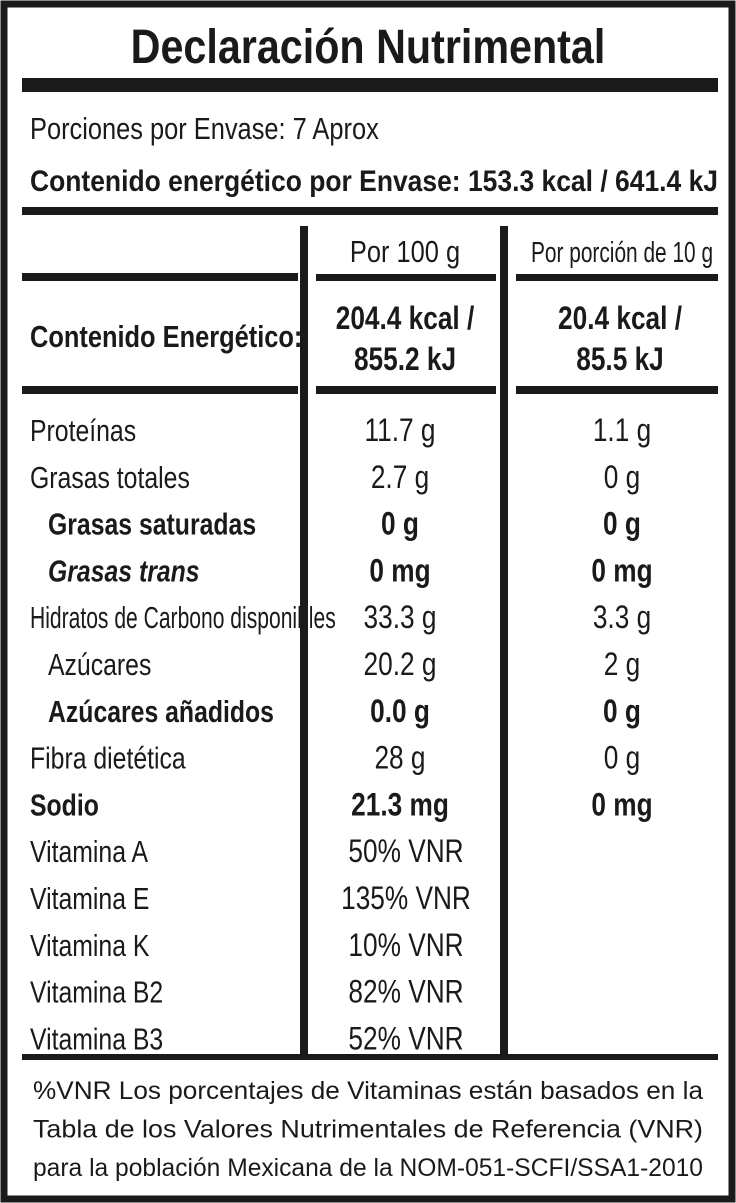 Image resolution: width=736 pixels, height=1203 pixels. Describe the element at coordinates (89, 898) in the screenshot. I see `nutrient-label: Vitamina E` at that location.